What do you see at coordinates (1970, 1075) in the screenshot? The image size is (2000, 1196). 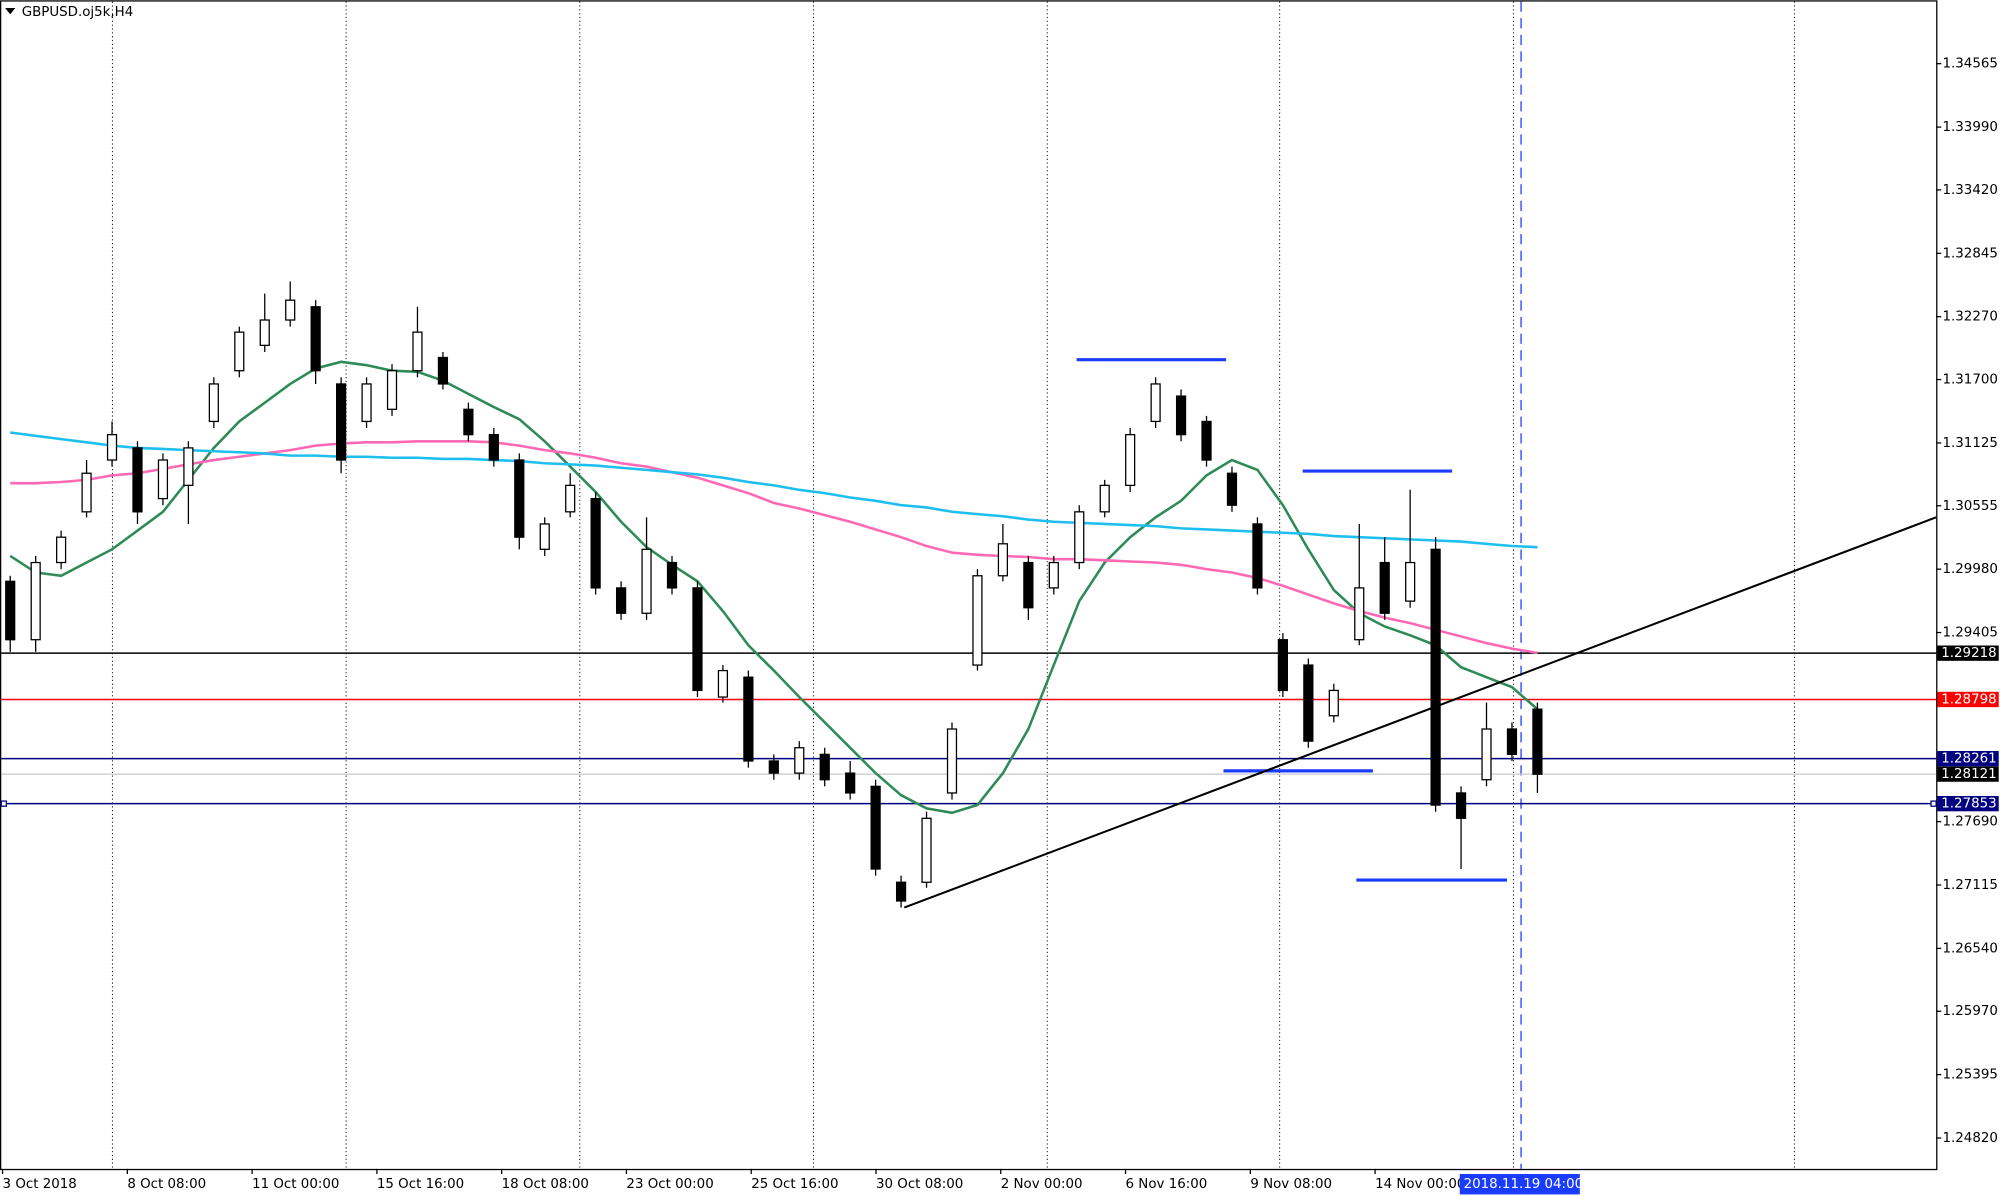 I see `y-tick-label: 1.25395` at bounding box center [1970, 1075].